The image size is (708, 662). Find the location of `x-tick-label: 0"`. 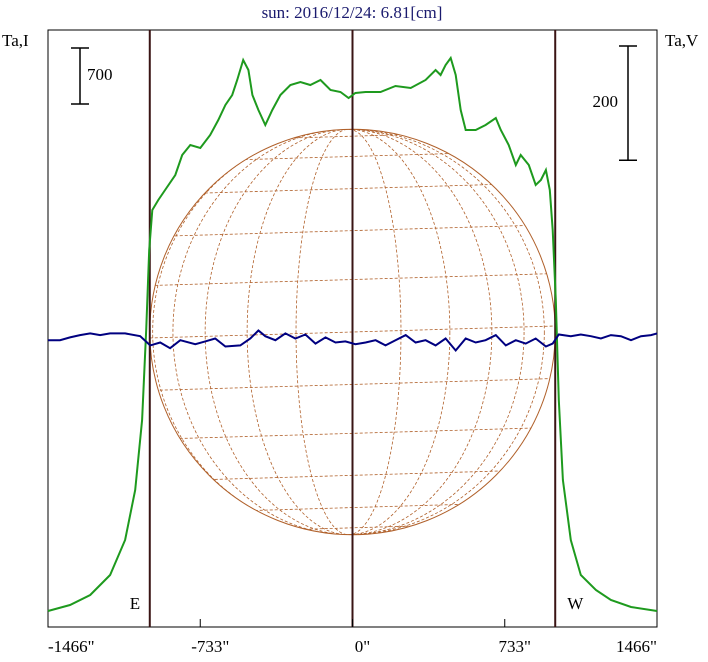

x-tick-label: 0" is located at coordinates (362, 646).